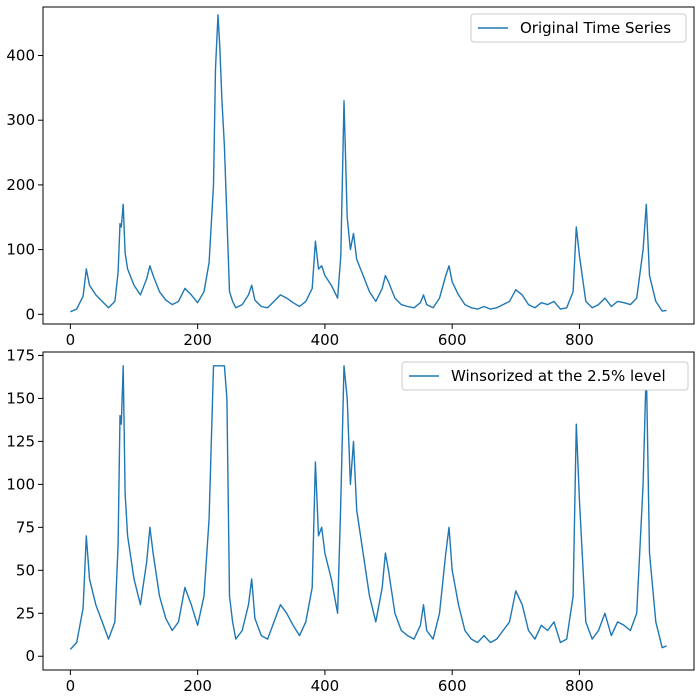 The width and height of the screenshot is (700, 700). I want to click on y-tick-label-winsorized: 0, so click(30, 656).